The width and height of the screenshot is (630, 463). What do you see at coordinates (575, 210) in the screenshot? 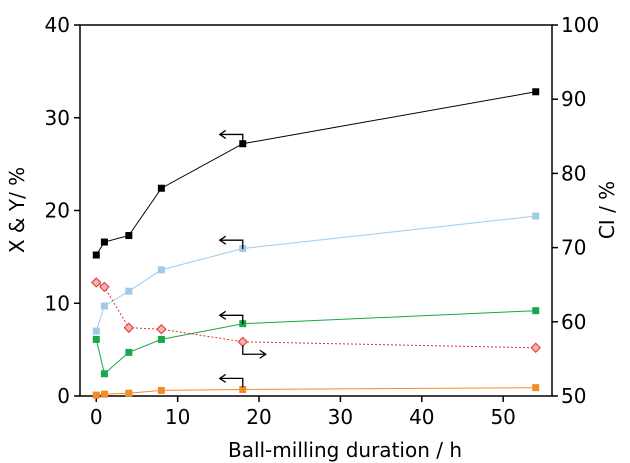
I see `y-axis-right-ticks: 50 60 70 80 90 100` at bounding box center [575, 210].